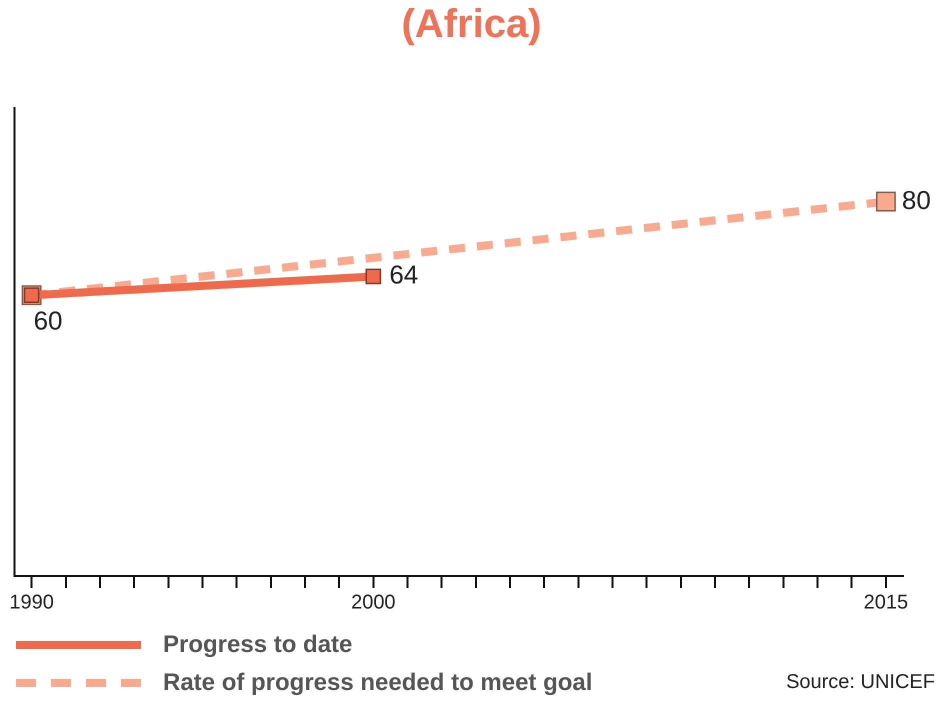 The width and height of the screenshot is (943, 709). I want to click on x-tick-label: 2000, so click(373, 603).